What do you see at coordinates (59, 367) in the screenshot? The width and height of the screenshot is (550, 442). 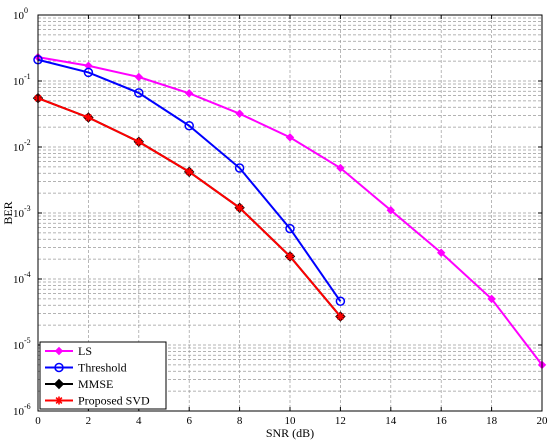 I see `legend-marker-threshold` at bounding box center [59, 367].